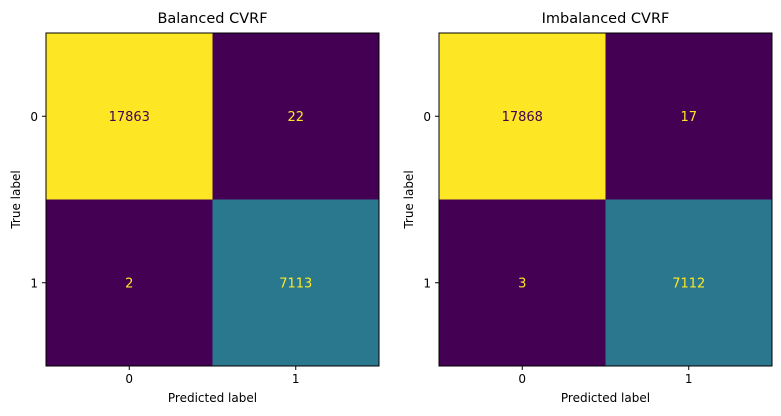 The width and height of the screenshot is (781, 416). What do you see at coordinates (212, 19) in the screenshot?
I see `chart-title: Balanced CVRF` at bounding box center [212, 19].